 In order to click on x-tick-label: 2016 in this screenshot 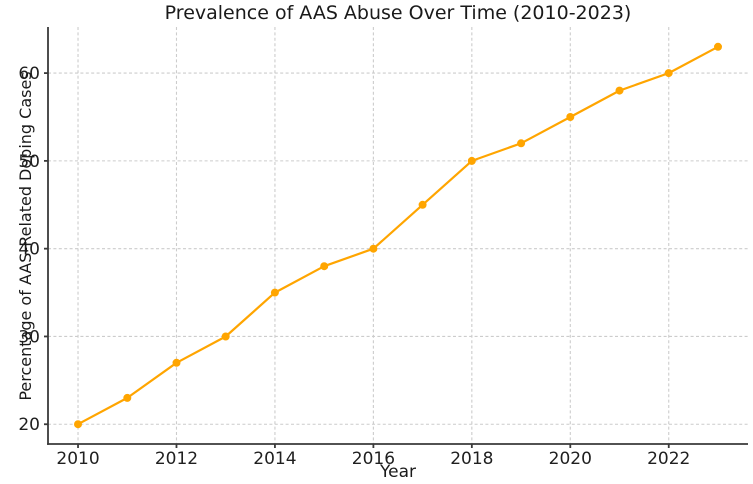, I will do `click(373, 459)`.